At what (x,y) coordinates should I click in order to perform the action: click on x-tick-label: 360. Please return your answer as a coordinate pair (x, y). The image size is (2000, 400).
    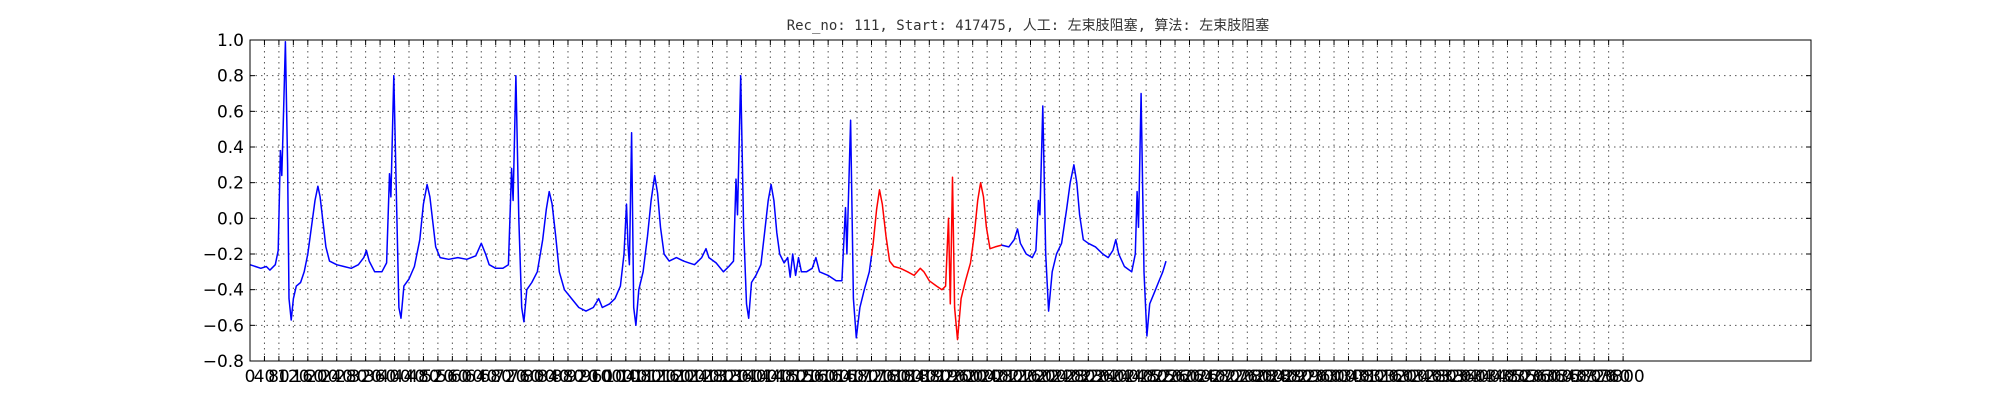
    Looking at the image, I should click on (380, 377).